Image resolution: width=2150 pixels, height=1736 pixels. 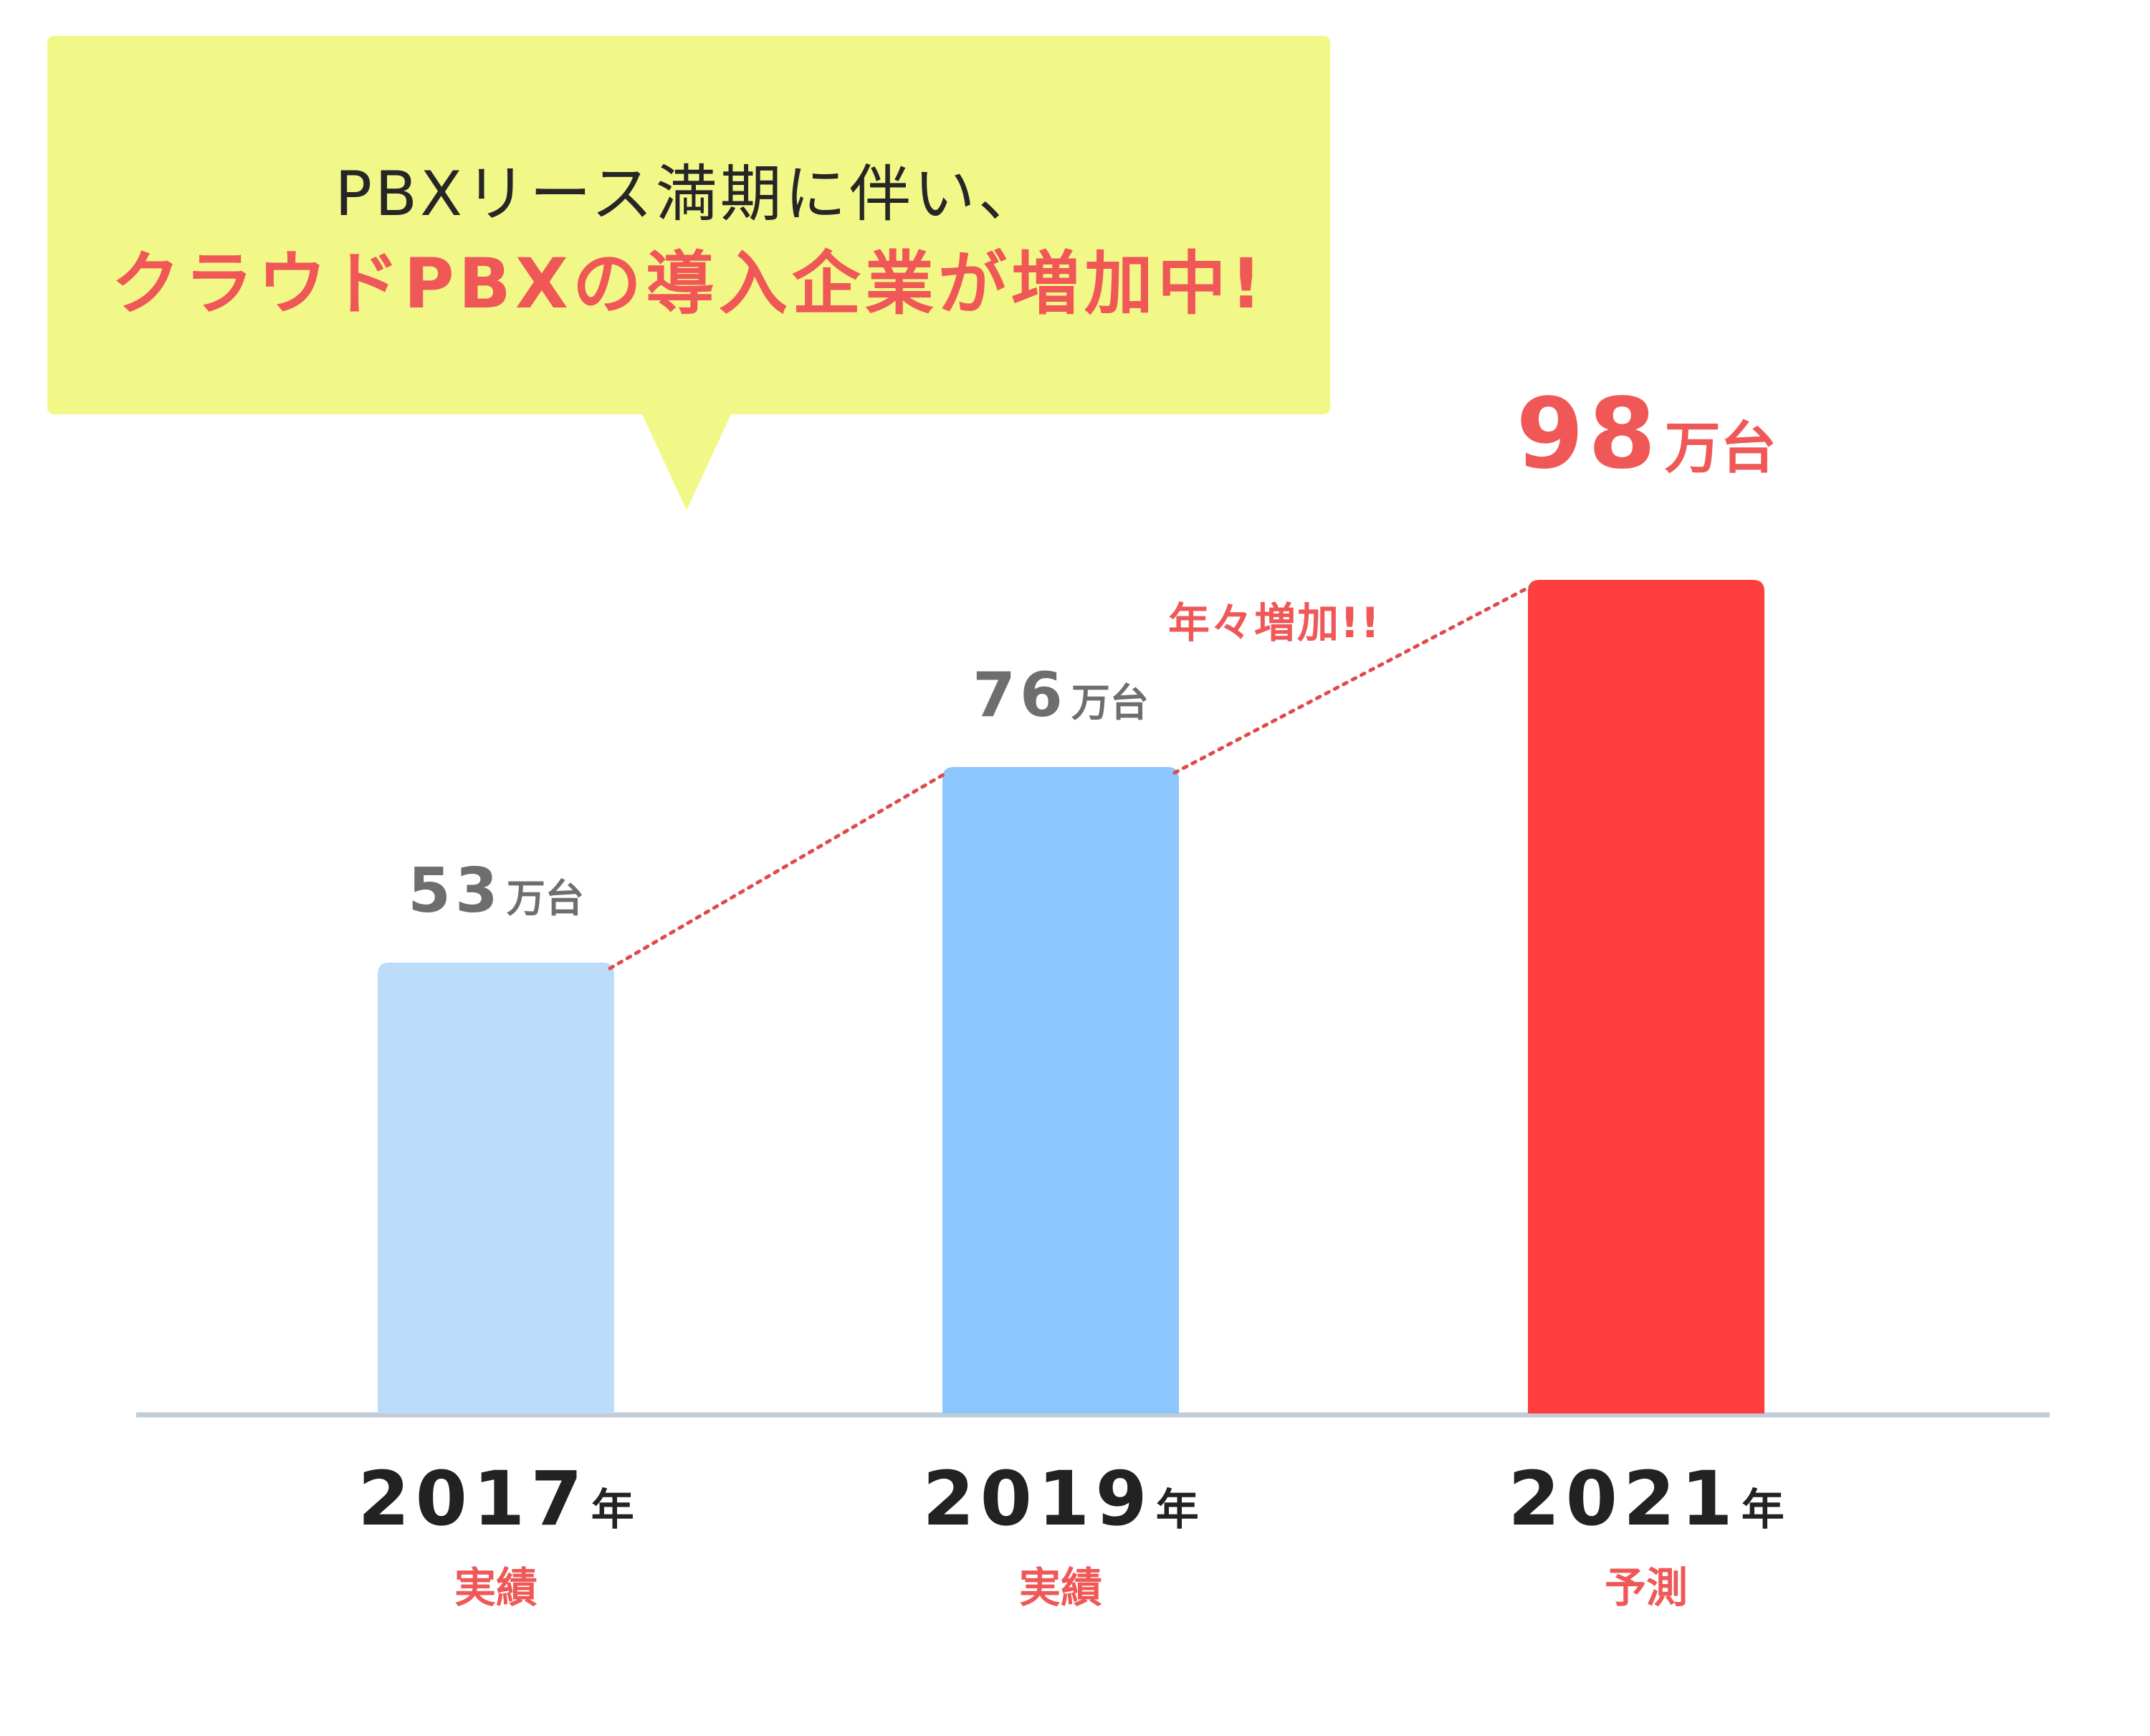 I want to click on bar-2017, so click(x=496, y=1188).